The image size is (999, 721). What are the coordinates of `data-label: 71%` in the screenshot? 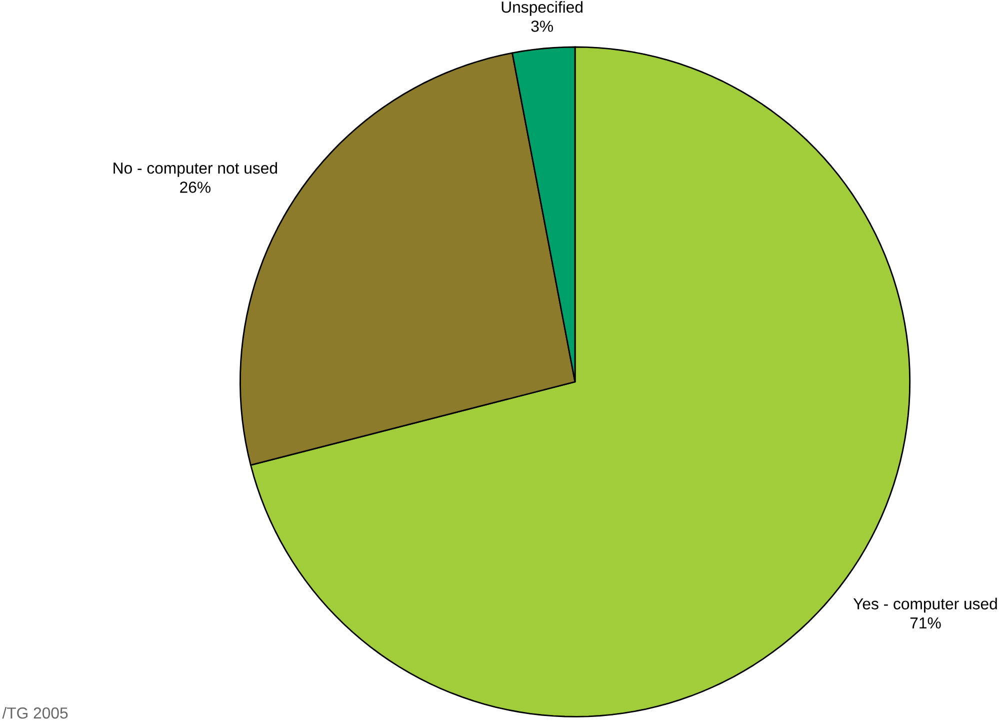 It's located at (925, 623).